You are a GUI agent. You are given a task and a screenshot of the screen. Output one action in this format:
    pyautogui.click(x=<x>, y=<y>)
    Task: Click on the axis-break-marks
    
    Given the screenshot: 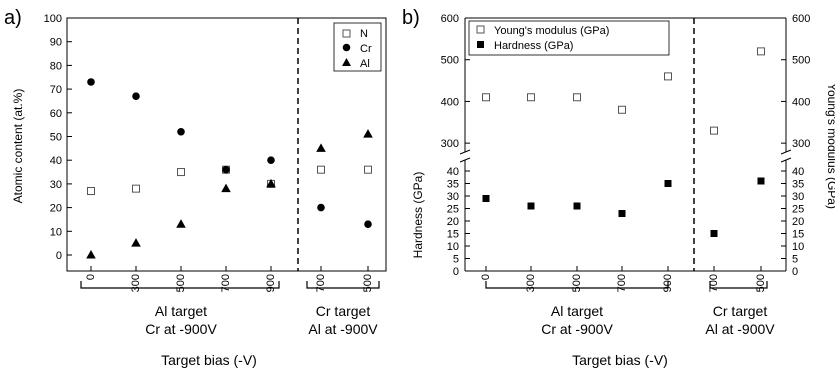 What is the action you would take?
    pyautogui.click(x=625, y=156)
    